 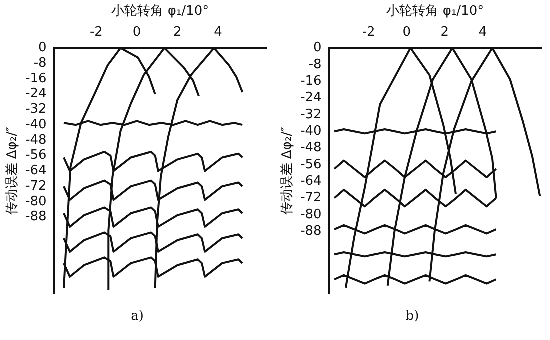 What do you see at coordinates (413, 316) in the screenshot?
I see `text: b)` at bounding box center [413, 316].